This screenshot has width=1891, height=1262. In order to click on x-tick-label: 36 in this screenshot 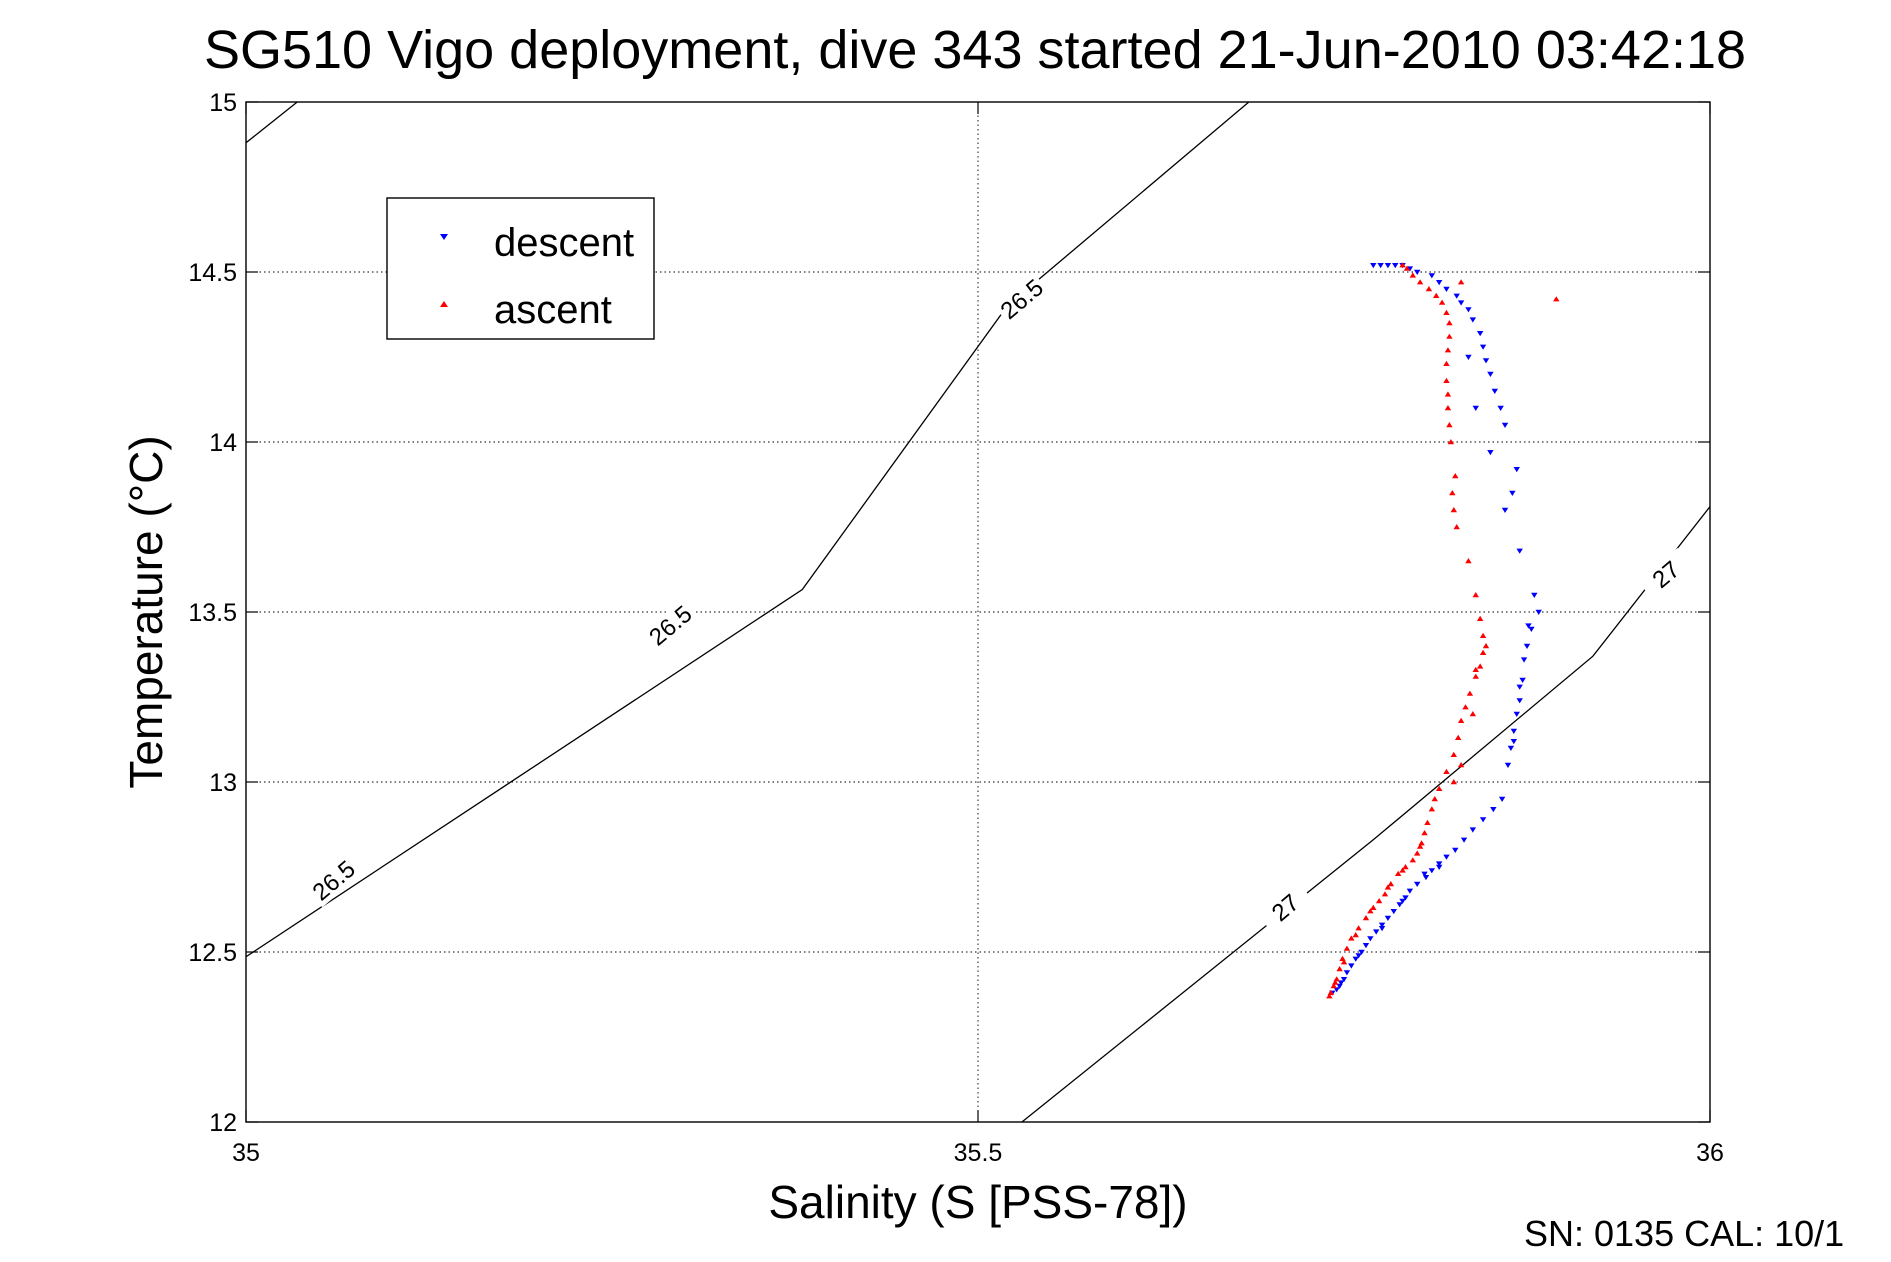, I will do `click(1710, 1153)`.